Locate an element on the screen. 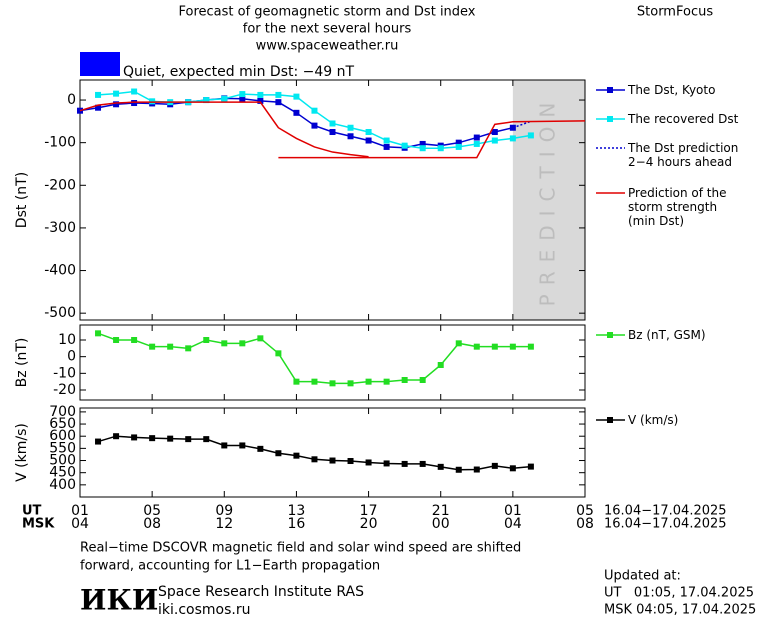 The height and width of the screenshot is (620, 760). legend-entry: V (km/s) is located at coordinates (653, 420).